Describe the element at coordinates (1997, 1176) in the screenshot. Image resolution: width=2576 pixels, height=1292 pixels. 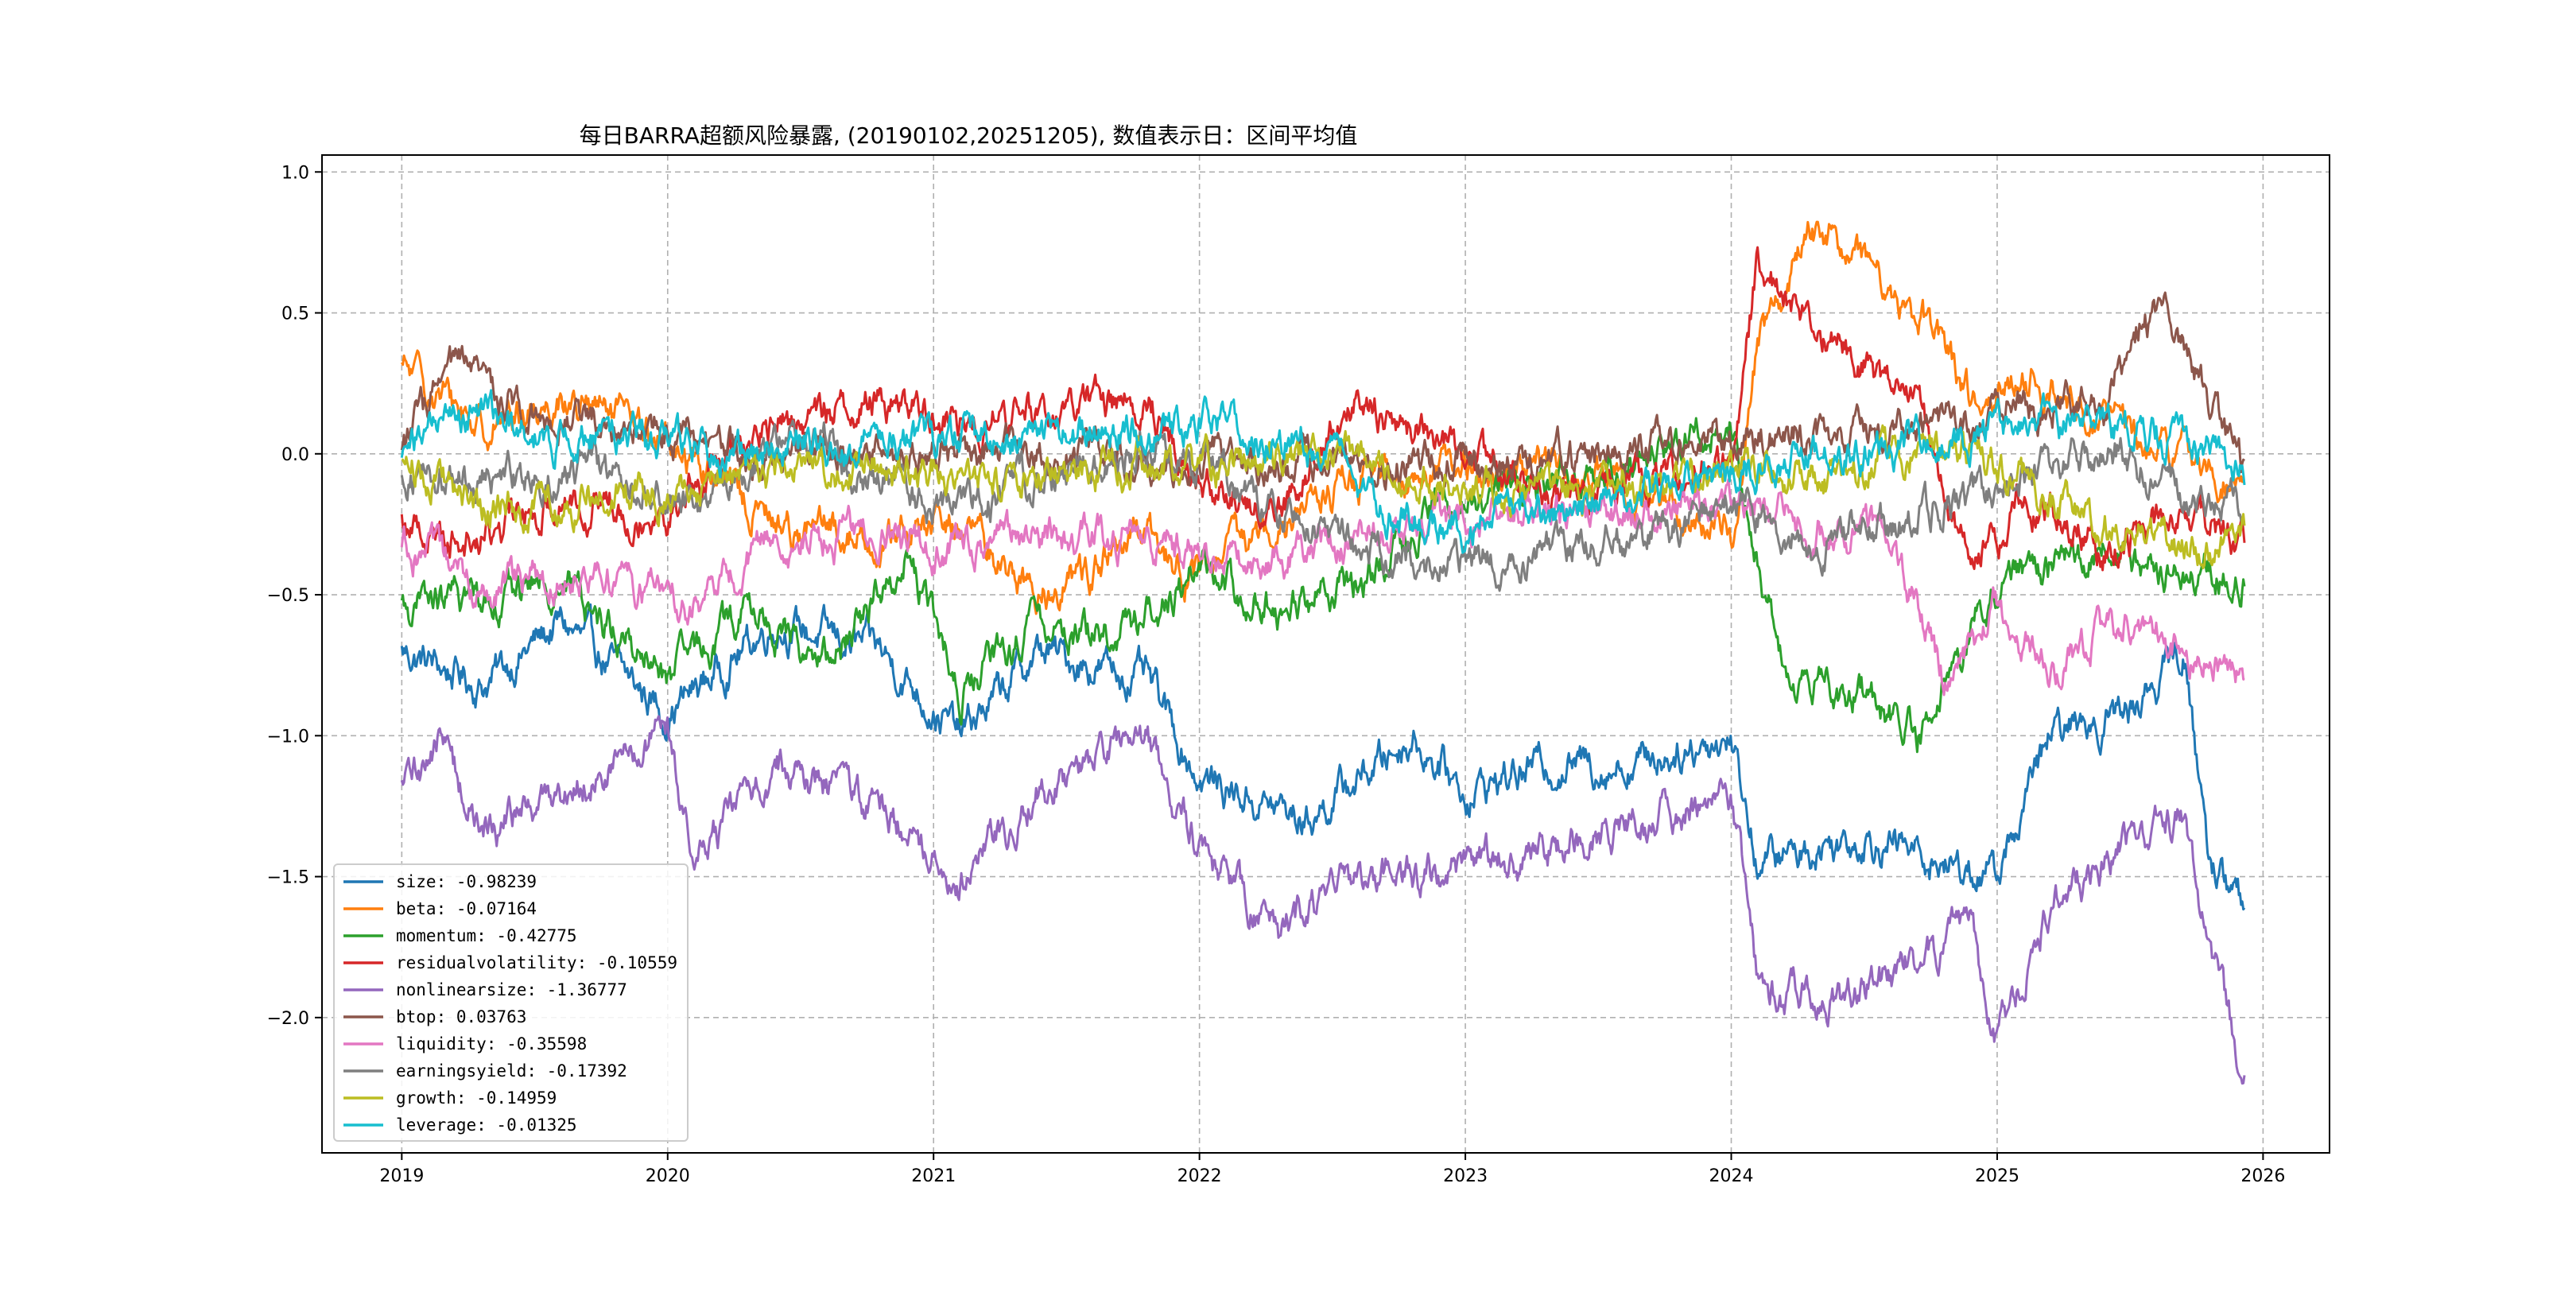
I see `x-tick-label: 2025` at that location.